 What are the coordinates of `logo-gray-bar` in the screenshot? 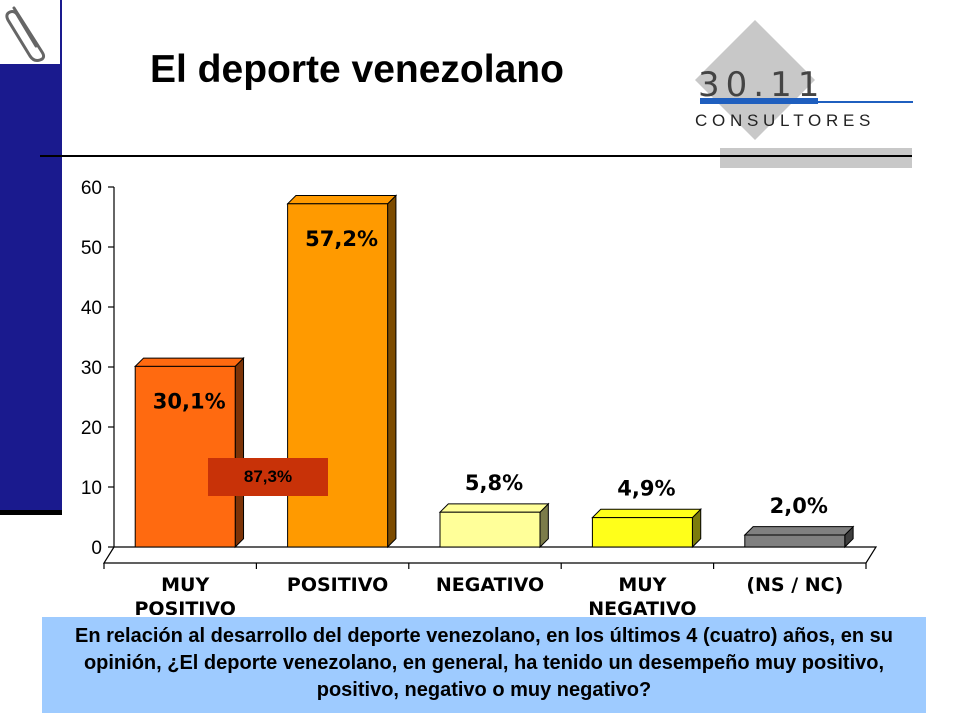 It's located at (816, 158).